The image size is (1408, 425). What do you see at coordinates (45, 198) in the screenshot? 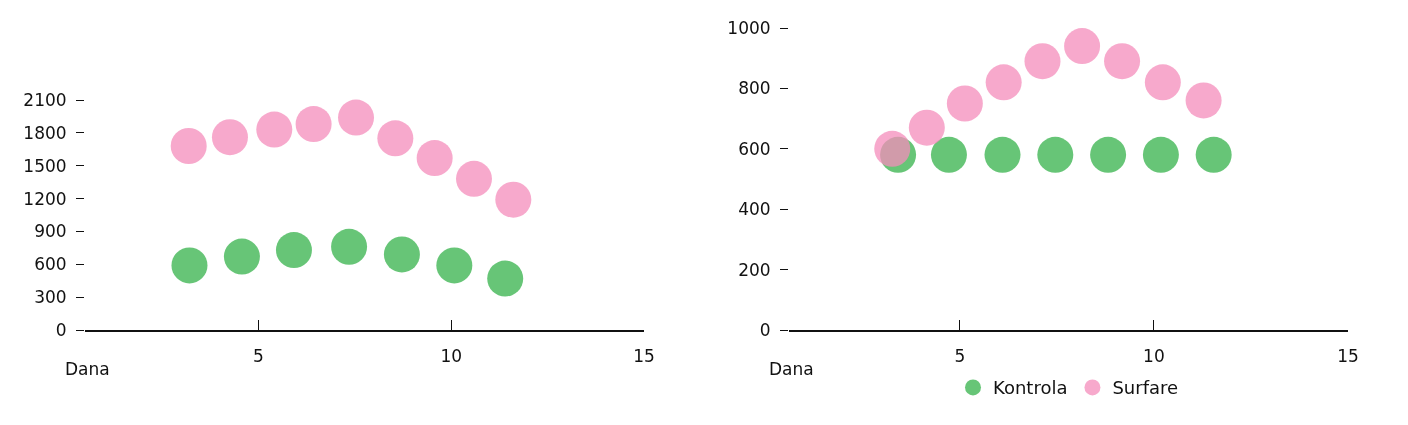
I see `y-tick-label: 1200` at bounding box center [45, 198].